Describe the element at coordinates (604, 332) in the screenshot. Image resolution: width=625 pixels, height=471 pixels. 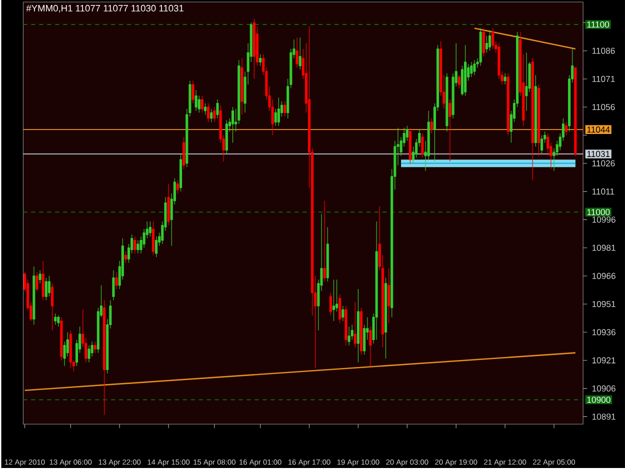
I see `y-tick-label: 10936` at that location.